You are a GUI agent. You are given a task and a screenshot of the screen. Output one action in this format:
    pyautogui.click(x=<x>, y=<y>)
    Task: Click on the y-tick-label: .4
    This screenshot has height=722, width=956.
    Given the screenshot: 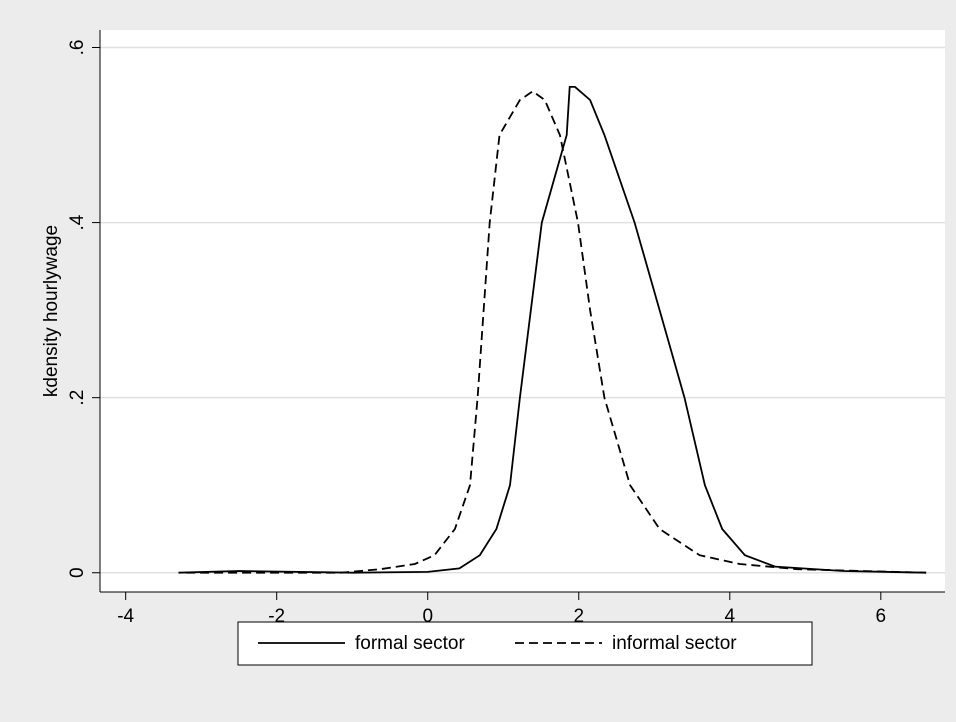 What is the action you would take?
    pyautogui.click(x=77, y=222)
    